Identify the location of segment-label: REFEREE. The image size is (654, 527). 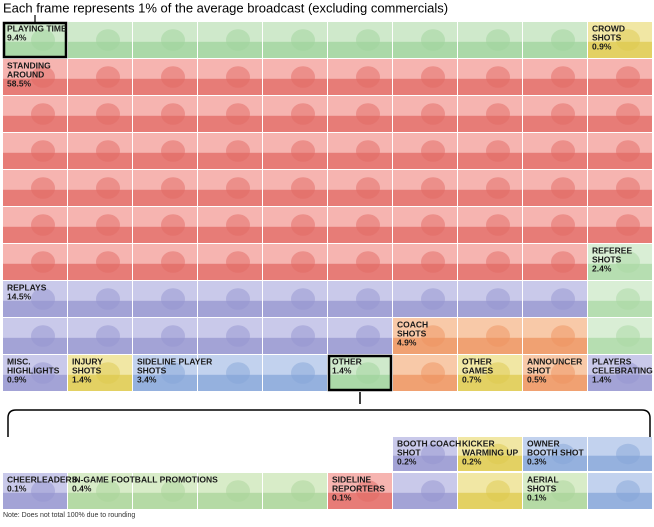
(612, 250).